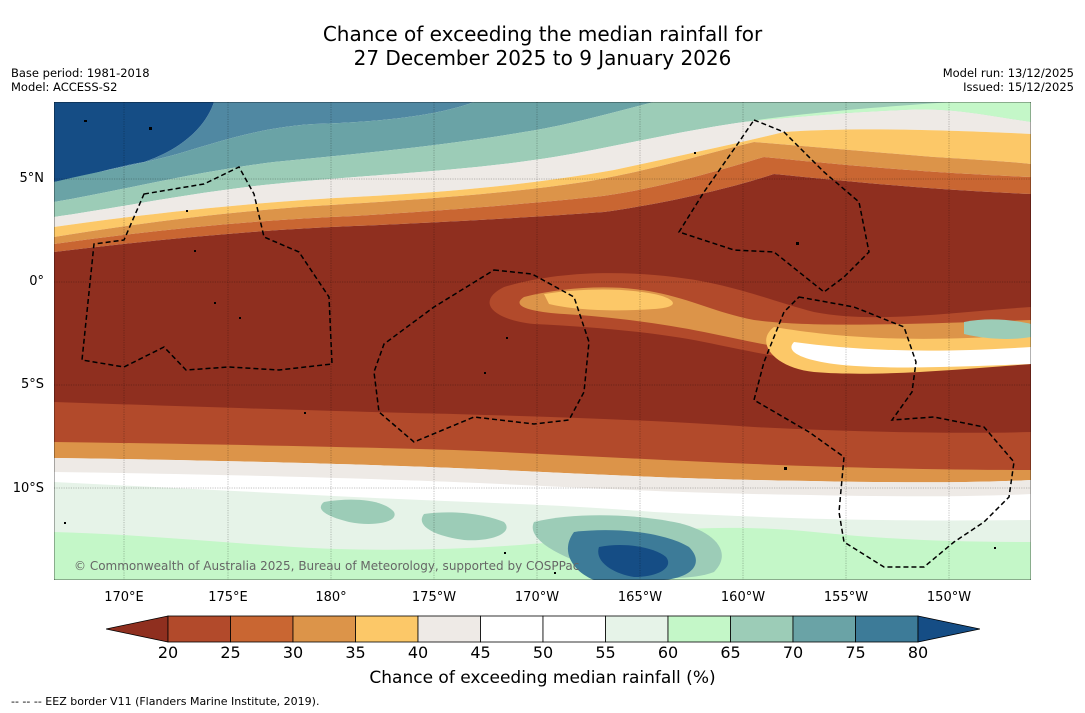  What do you see at coordinates (434, 597) in the screenshot?
I see `lon-label-175w: 175°W` at bounding box center [434, 597].